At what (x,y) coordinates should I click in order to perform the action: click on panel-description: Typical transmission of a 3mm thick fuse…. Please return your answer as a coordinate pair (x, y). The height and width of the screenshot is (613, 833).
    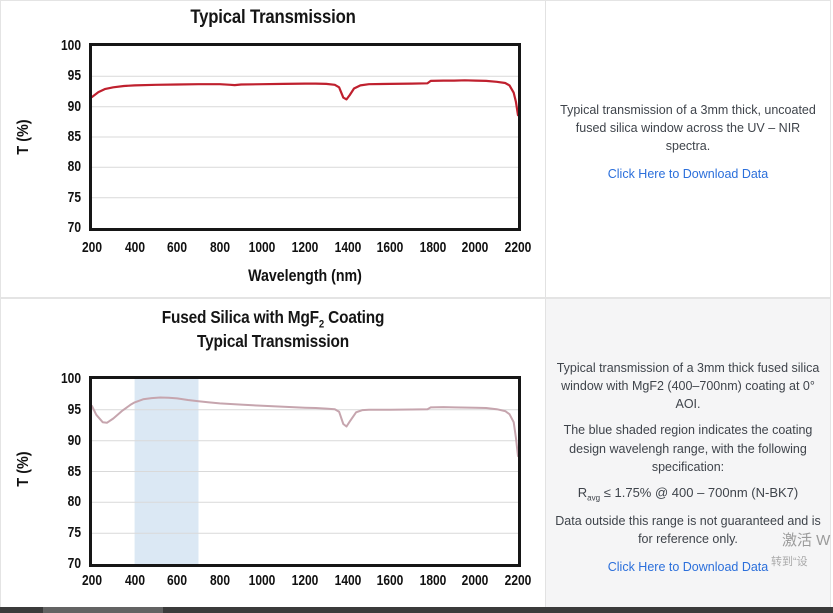
    Looking at the image, I should click on (688, 386).